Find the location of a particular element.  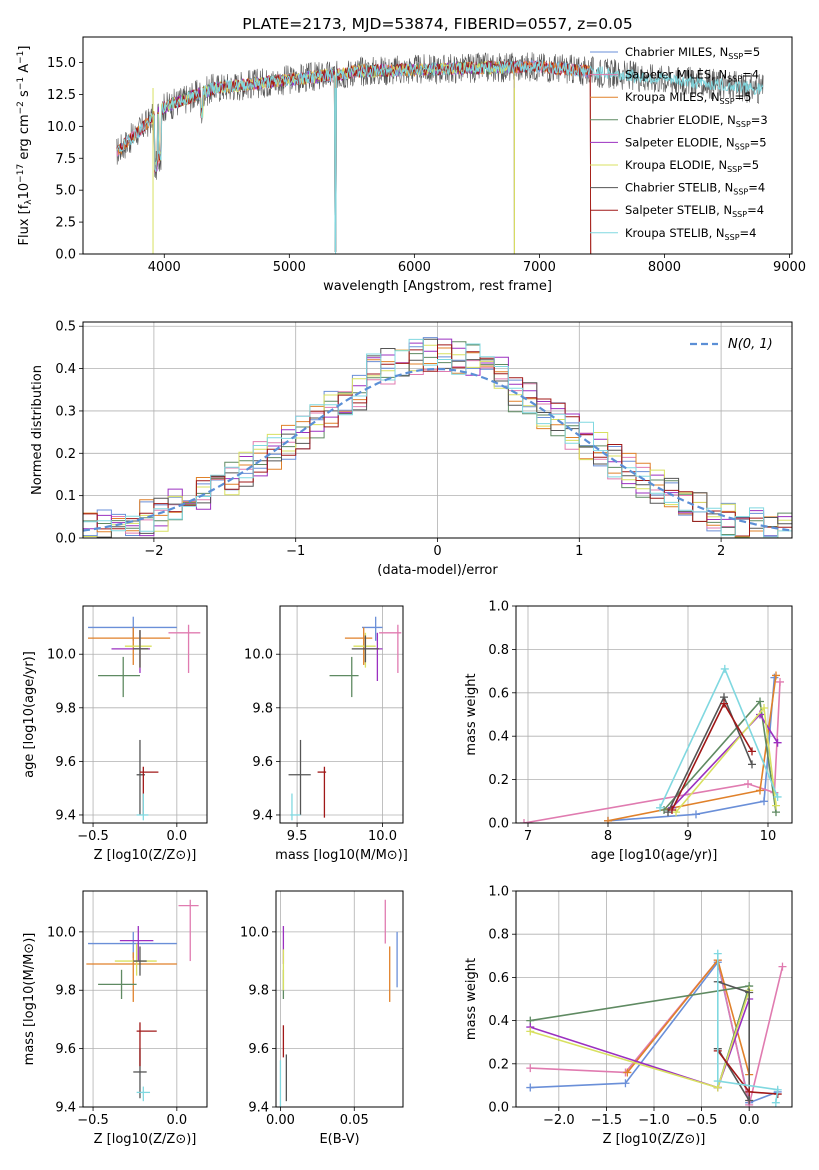

x-axis-label: age [log10(age/yr)] is located at coordinates (654, 855).